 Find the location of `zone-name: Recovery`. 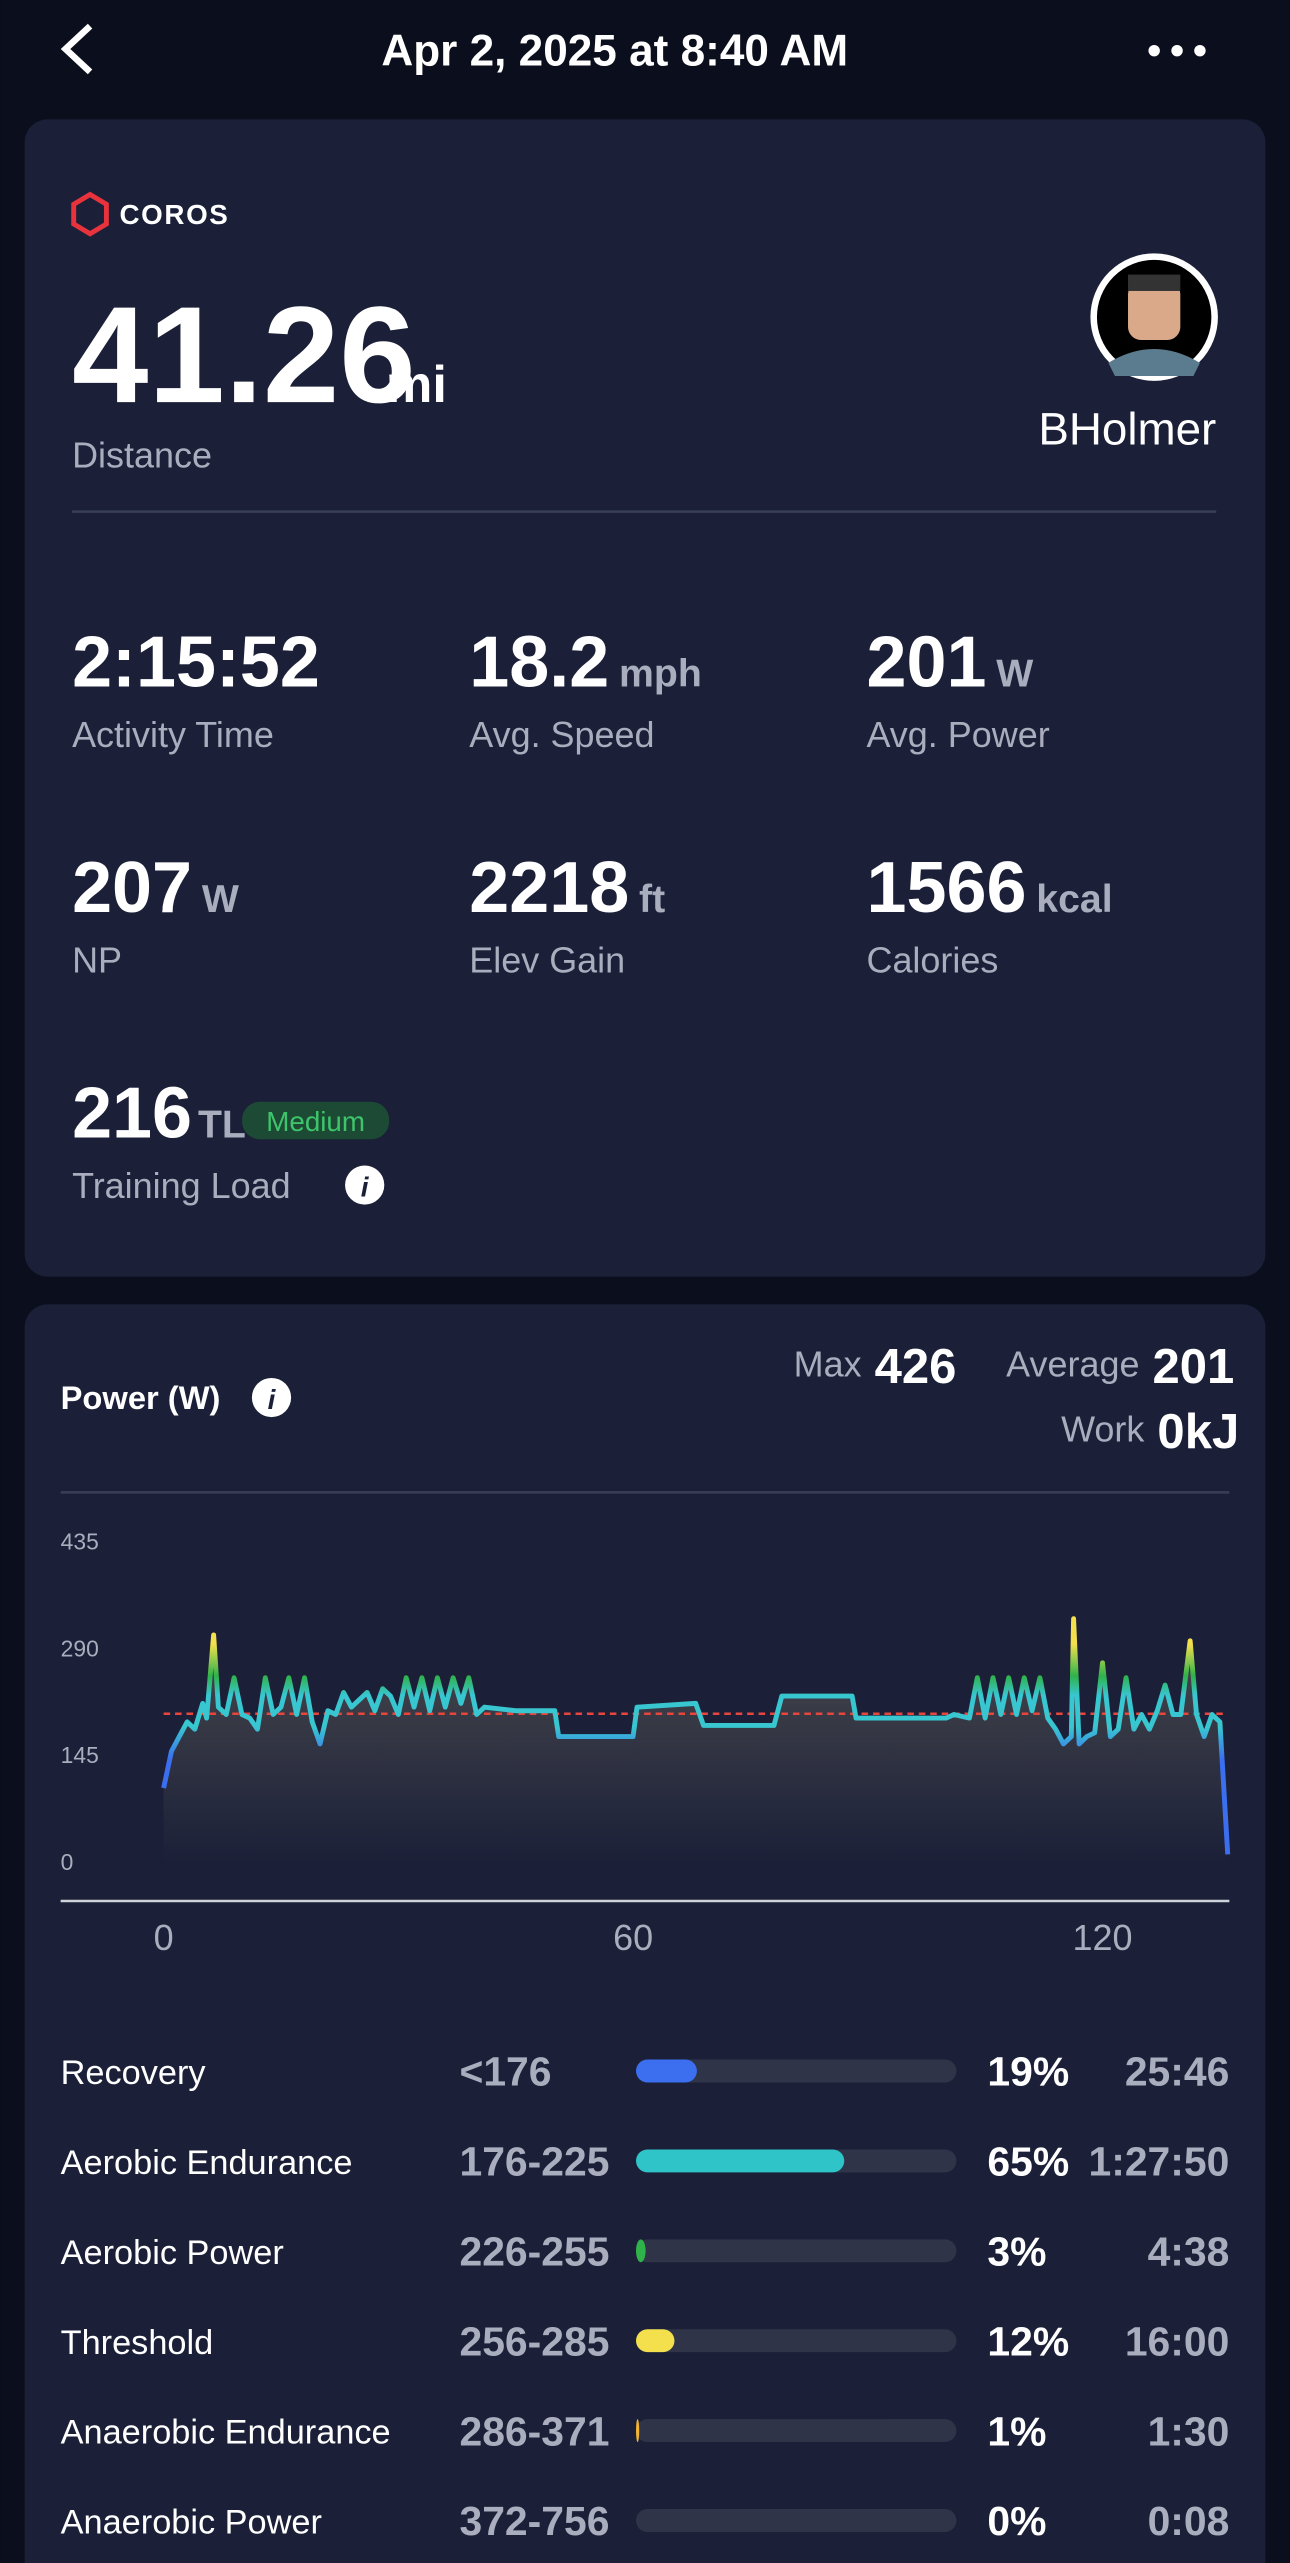

zone-name: Recovery is located at coordinates (134, 2073).